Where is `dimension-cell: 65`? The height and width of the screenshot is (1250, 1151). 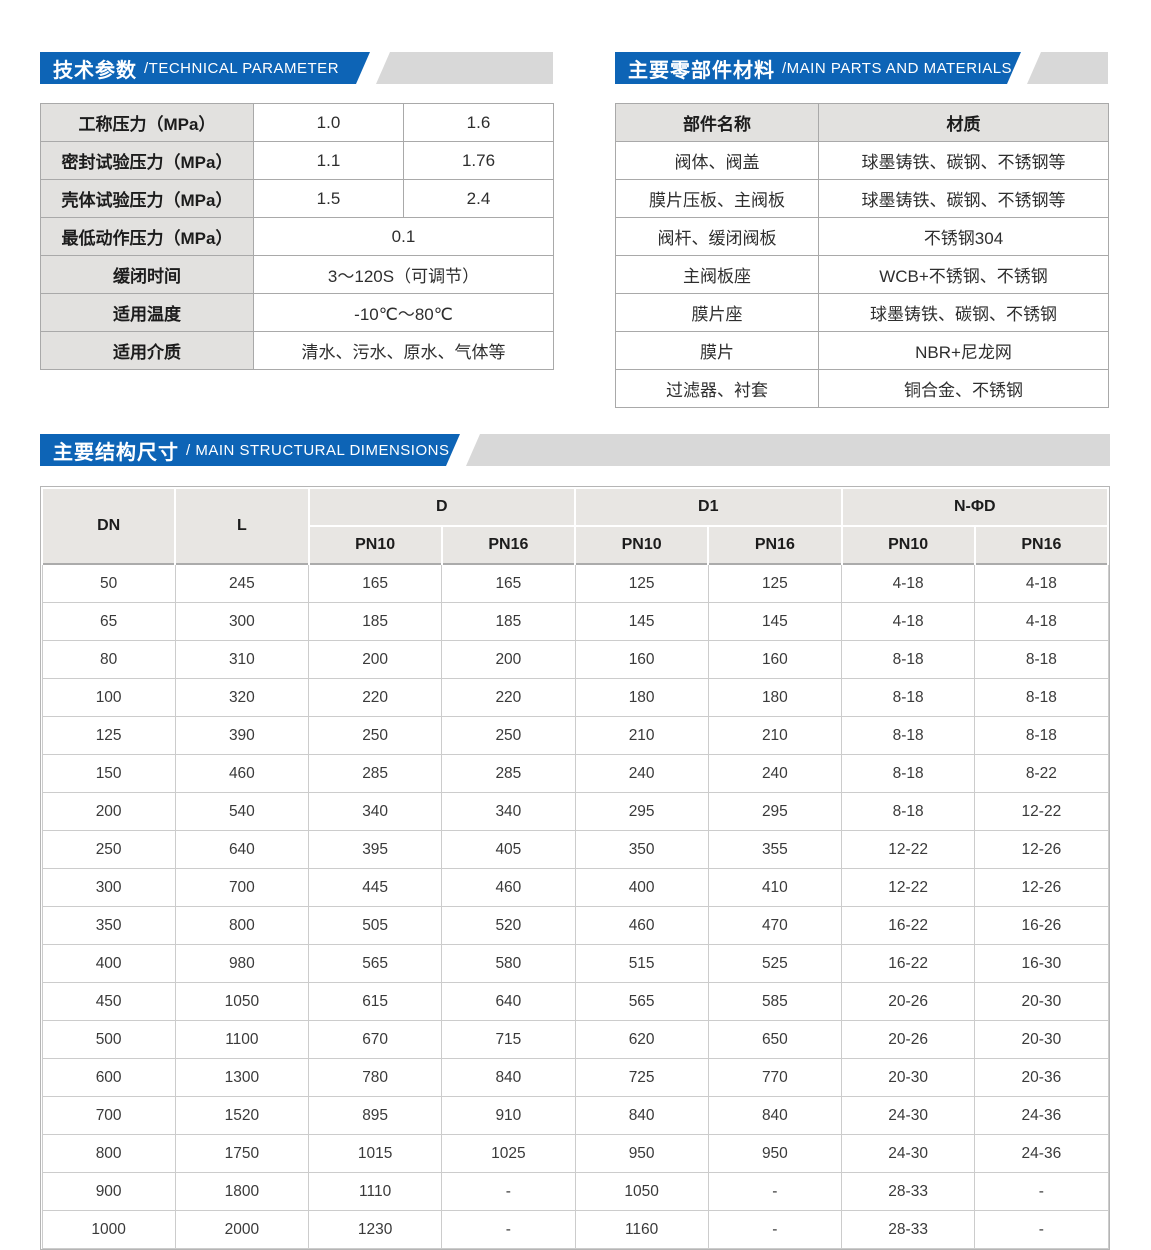 dimension-cell: 65 is located at coordinates (108, 621).